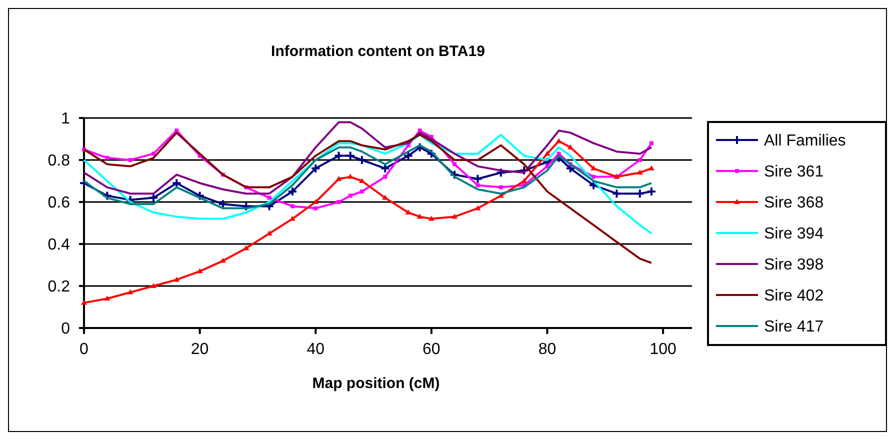  What do you see at coordinates (59, 203) in the screenshot?
I see `y-tick-label: 0.6` at bounding box center [59, 203].